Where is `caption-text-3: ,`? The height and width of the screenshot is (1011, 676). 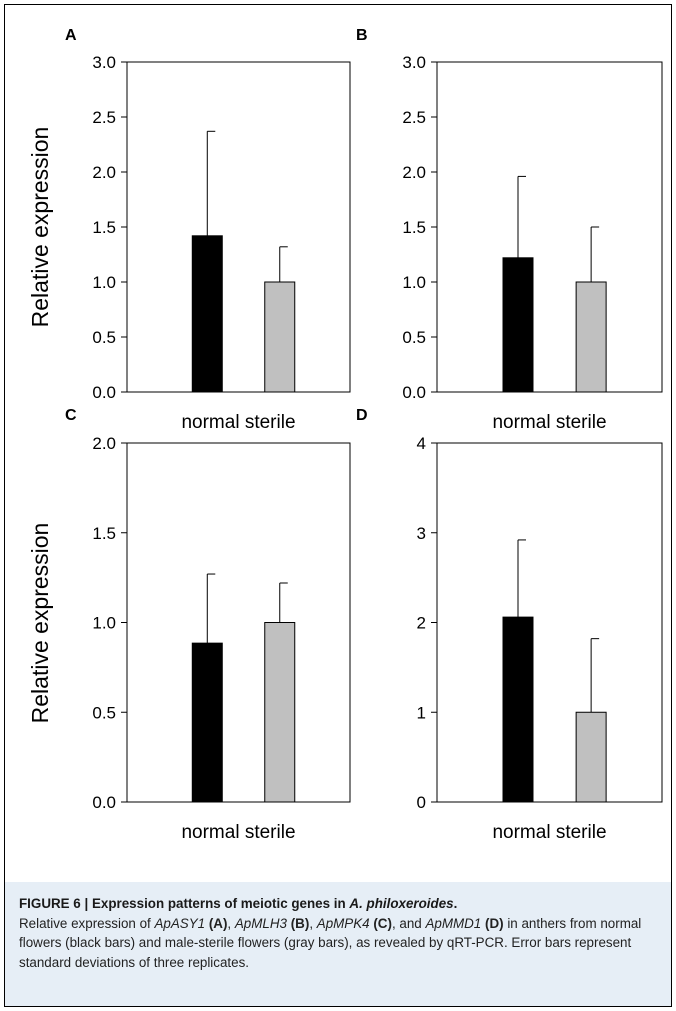 caption-text-3: , is located at coordinates (313, 923).